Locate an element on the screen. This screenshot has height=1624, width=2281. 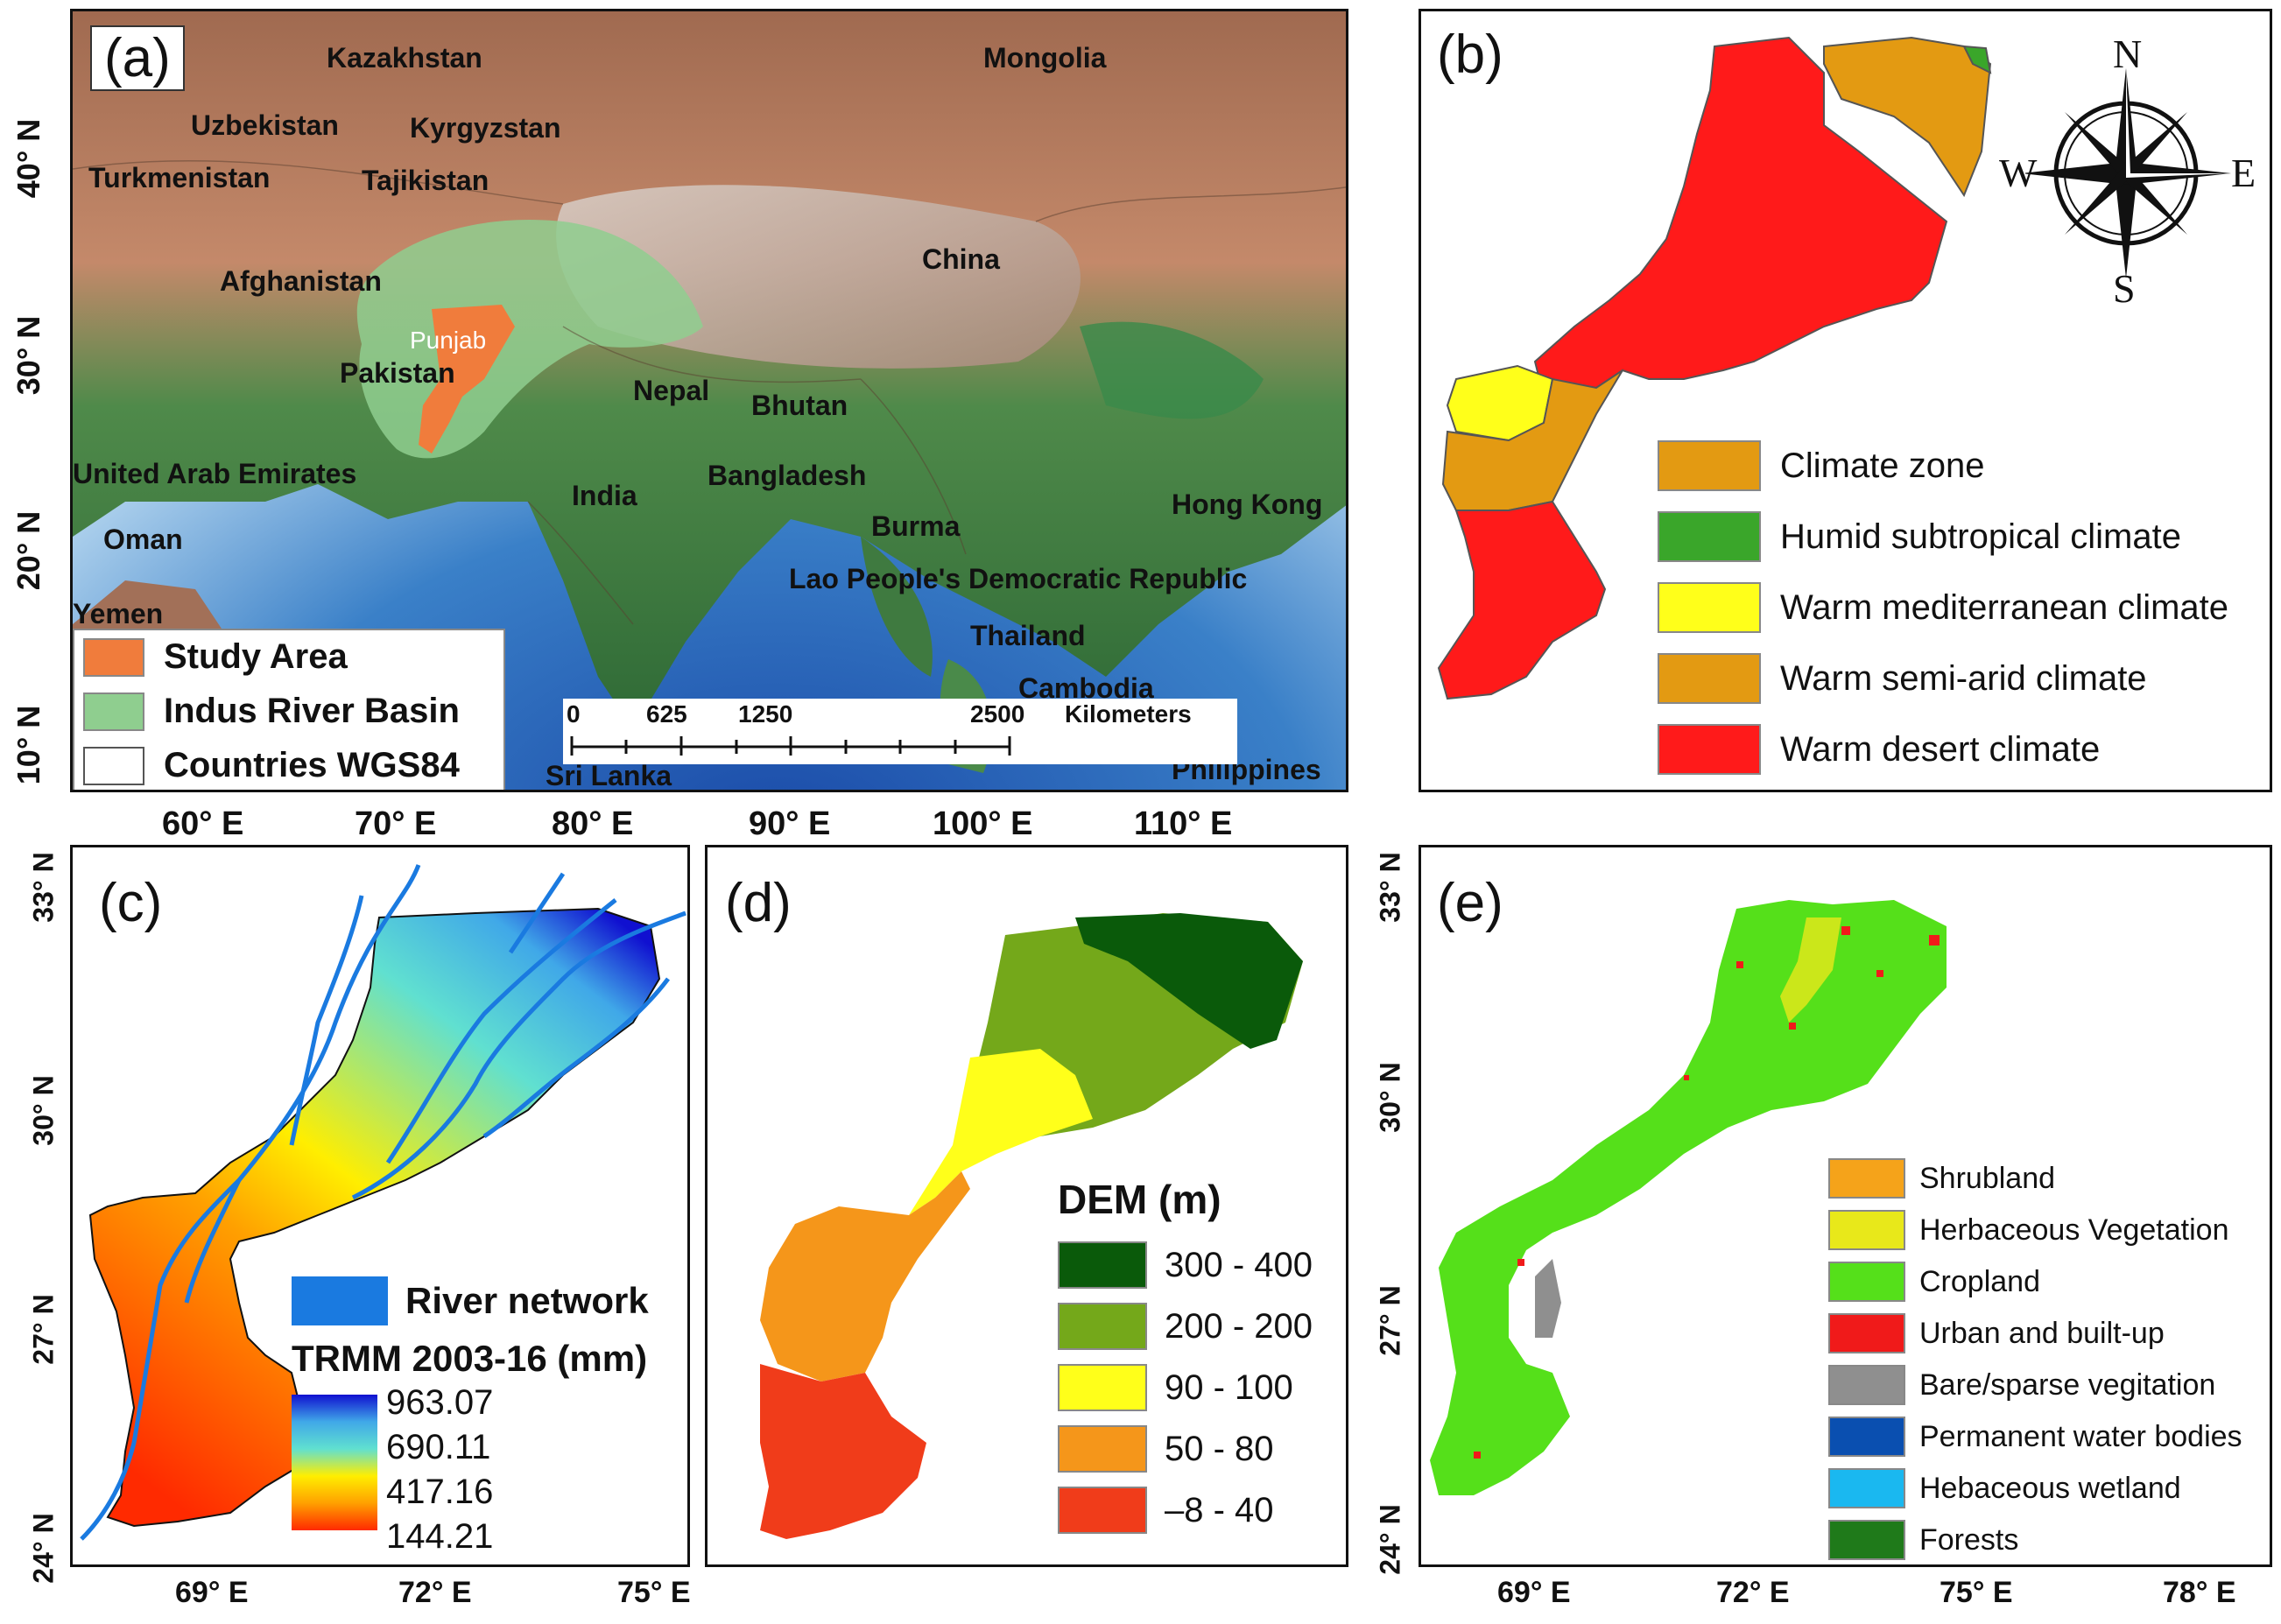
legend-item: Urban and built-up is located at coordinates (1996, 1333).